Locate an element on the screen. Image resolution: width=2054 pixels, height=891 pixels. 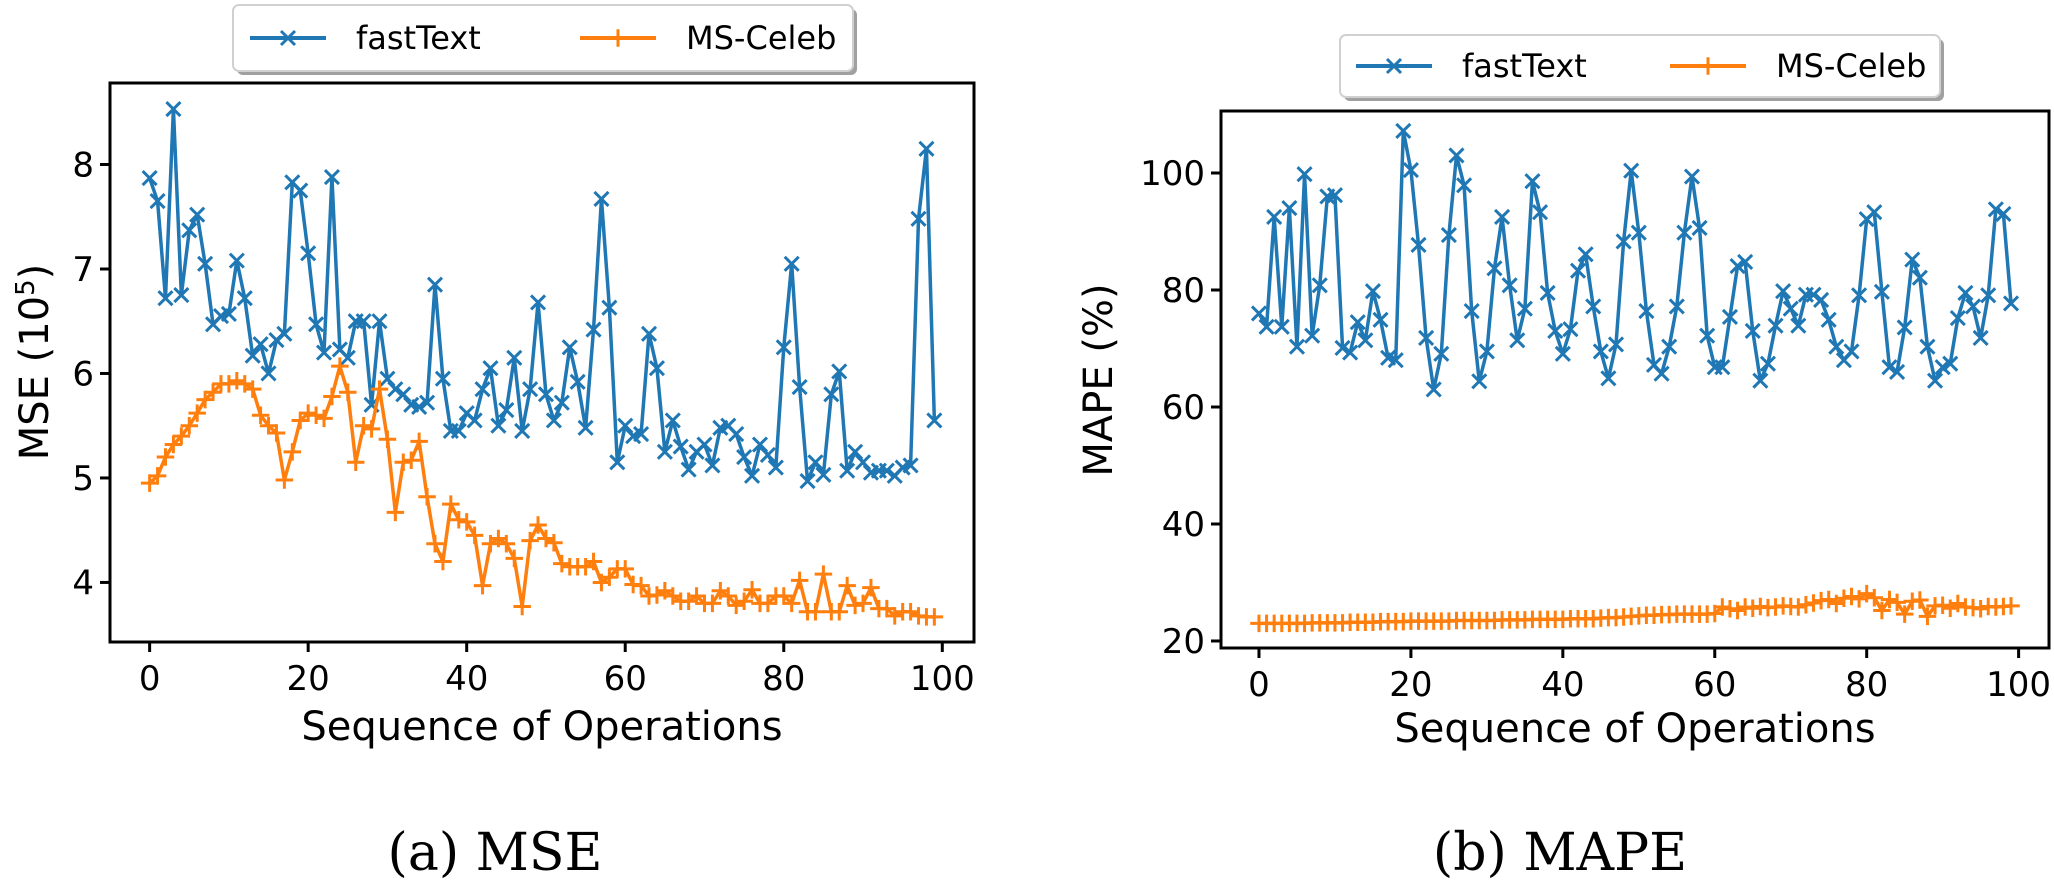
legend-label: MS-Celeb is located at coordinates (1851, 66).